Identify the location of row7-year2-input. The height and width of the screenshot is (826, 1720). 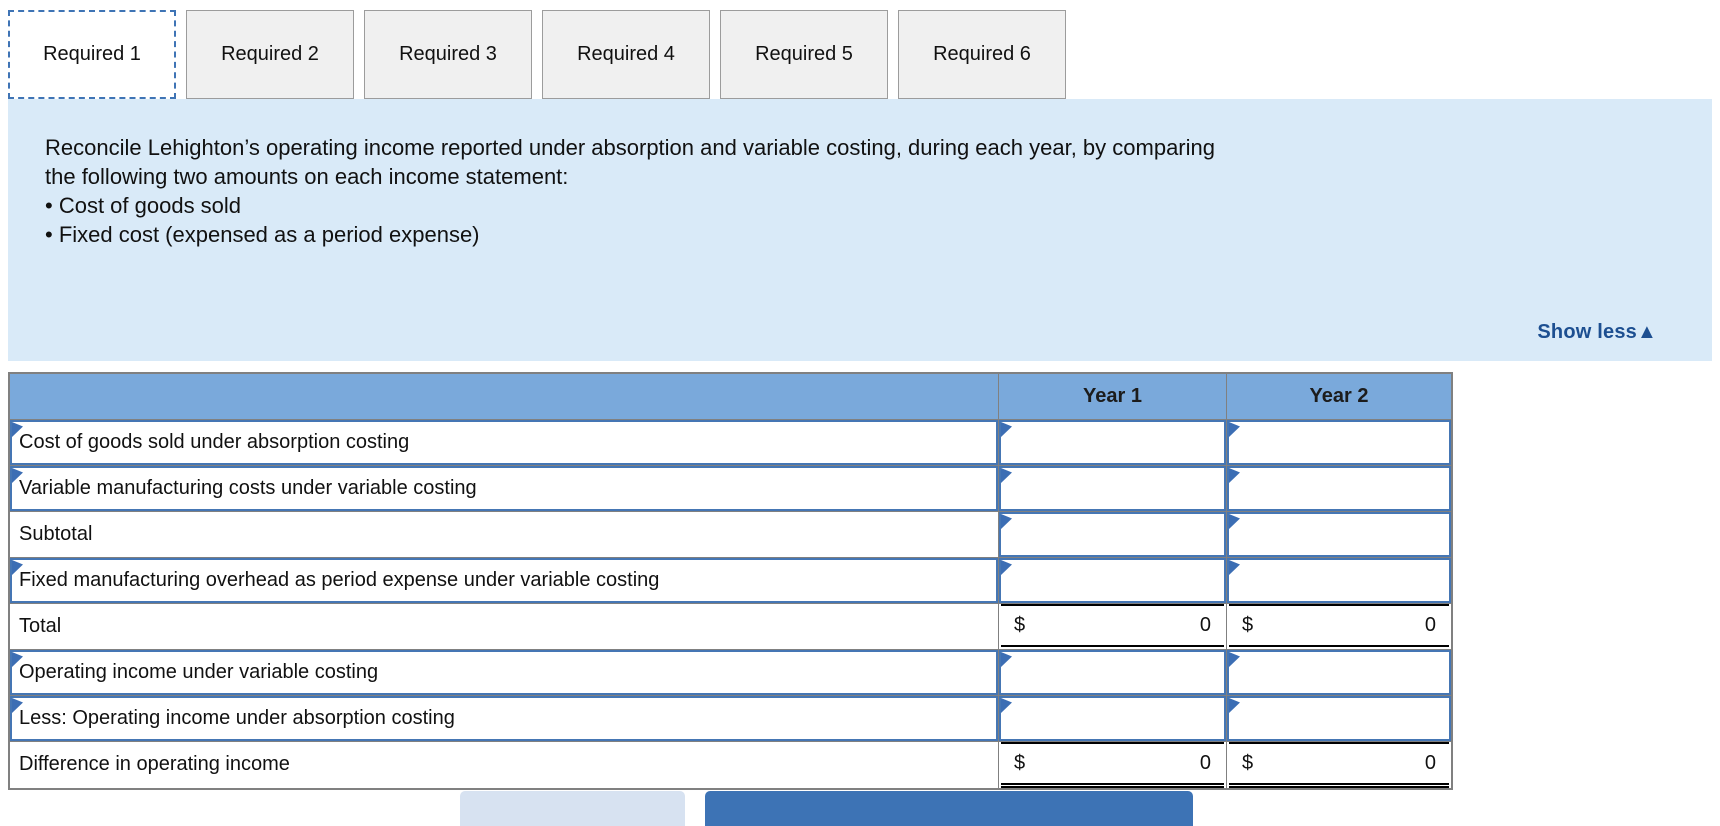
(1339, 718).